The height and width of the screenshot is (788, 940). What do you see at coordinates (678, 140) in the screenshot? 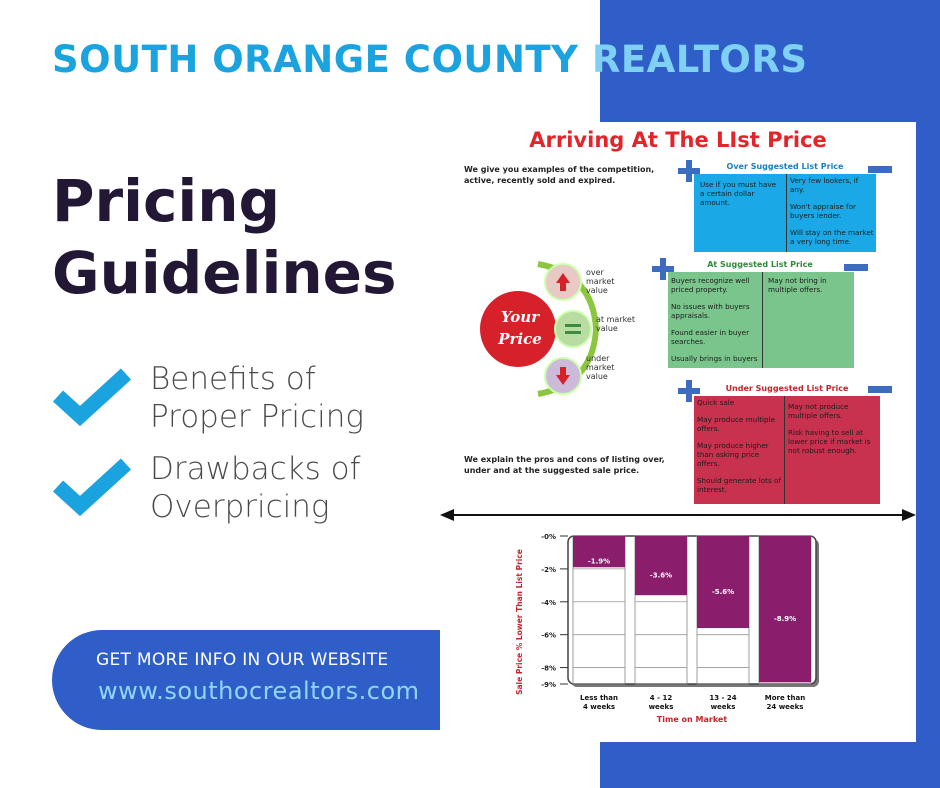
I see `document-title: Arriving At The LIst Price` at bounding box center [678, 140].